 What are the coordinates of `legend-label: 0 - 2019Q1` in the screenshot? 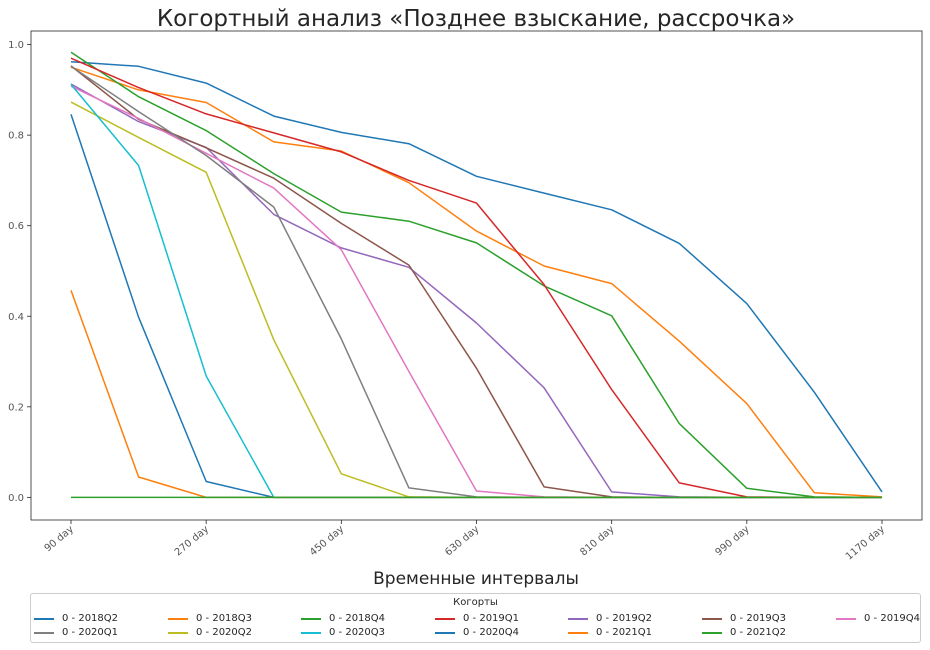 It's located at (491, 618).